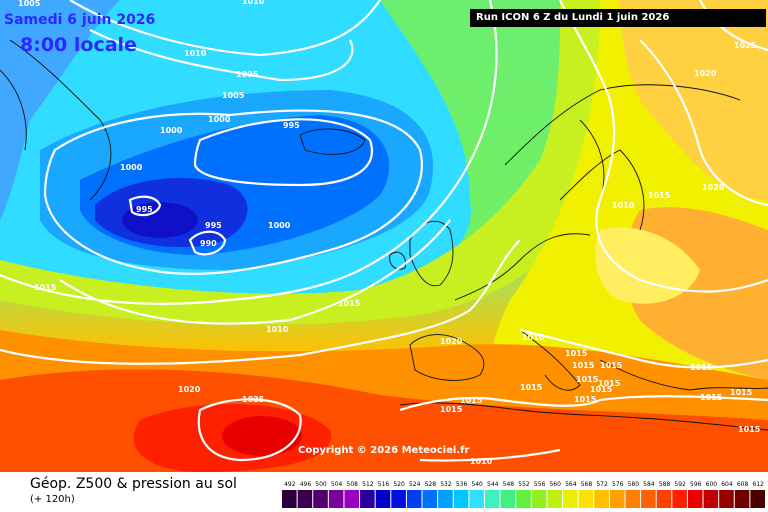  Describe the element at coordinates (623, 205) in the screenshot. I see `isobar-1010-scand: 1010` at that location.